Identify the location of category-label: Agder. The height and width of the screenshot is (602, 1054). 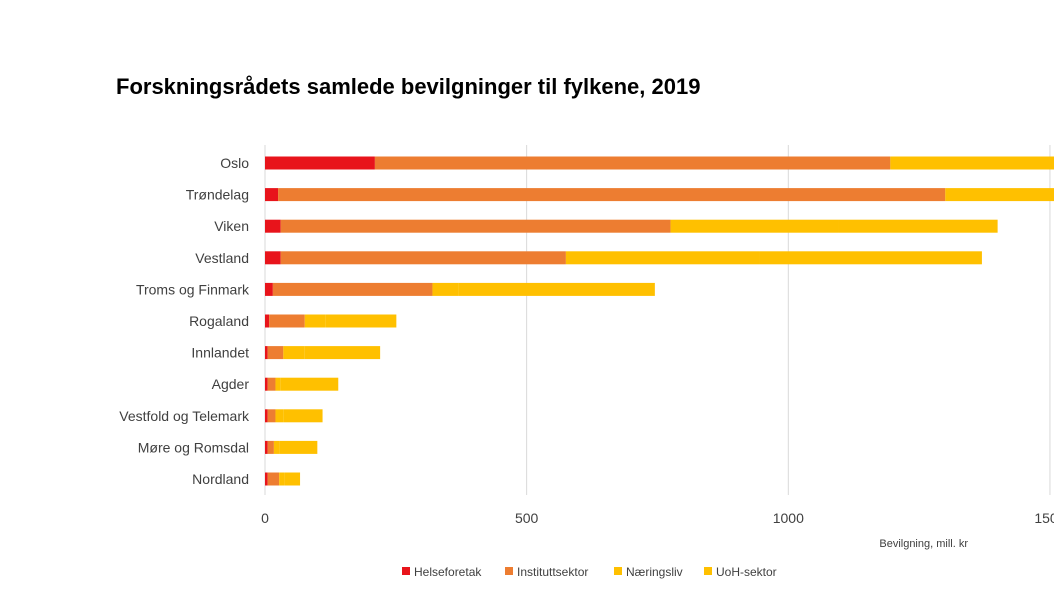
(231, 384).